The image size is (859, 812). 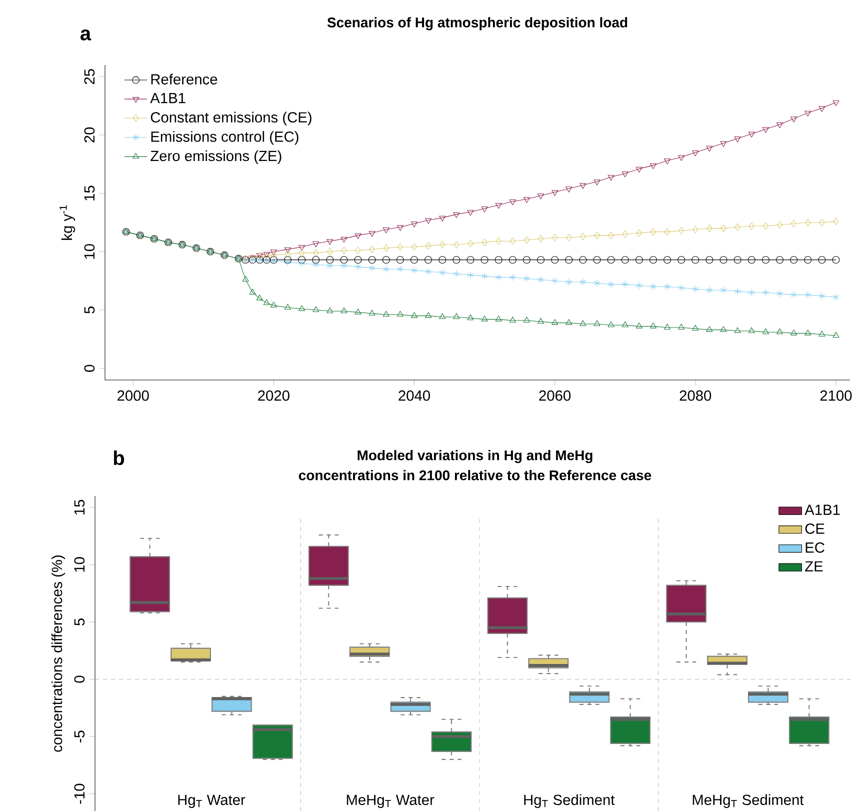 What do you see at coordinates (569, 801) in the screenshot?
I see `x-tick-label: Hg$_{T}$ Sediment` at bounding box center [569, 801].